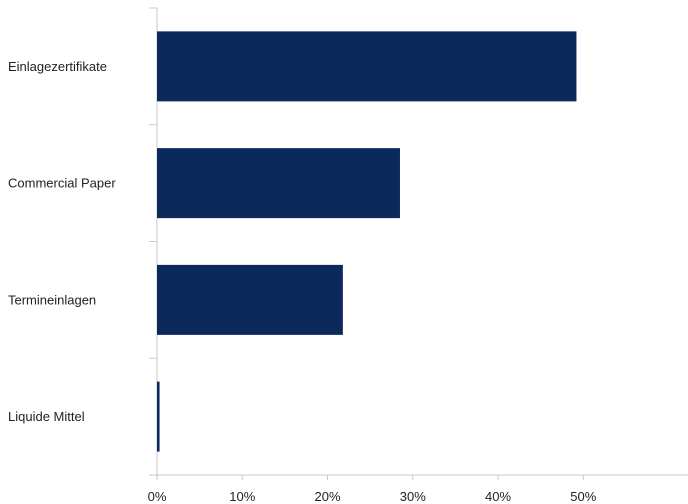 This screenshot has height=504, width=688. What do you see at coordinates (583, 496) in the screenshot?
I see `x-tick-label: 50%` at bounding box center [583, 496].